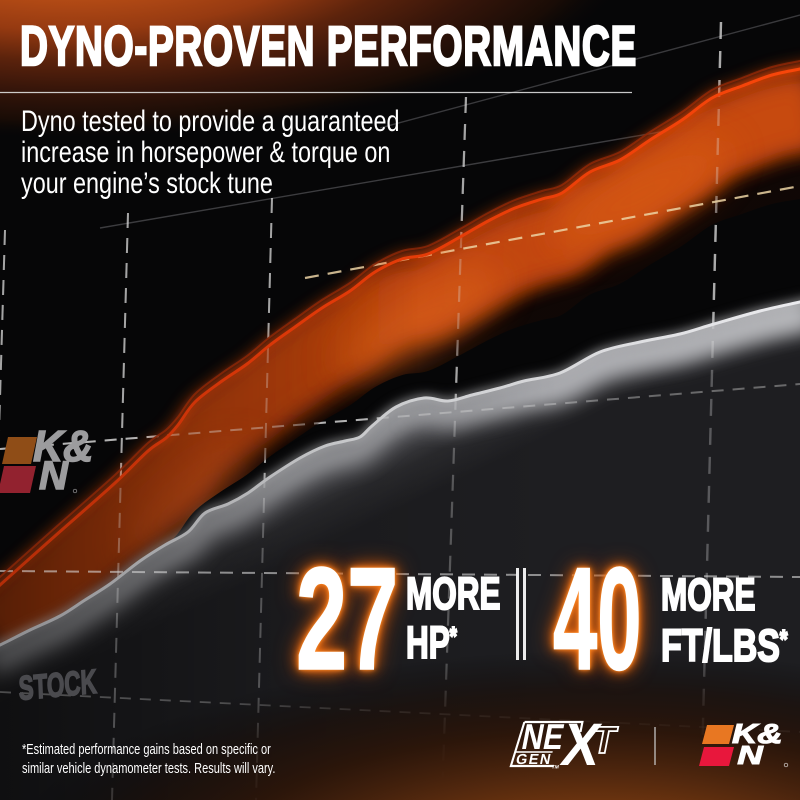 The image size is (800, 800). I want to click on svg-text: TM, so click(555, 768).